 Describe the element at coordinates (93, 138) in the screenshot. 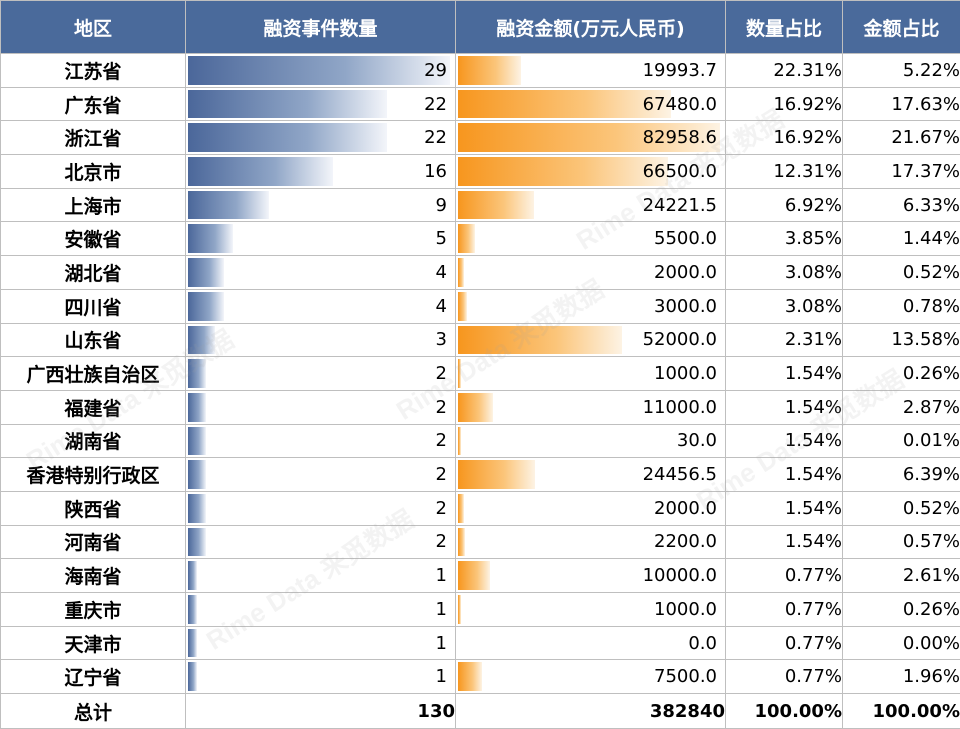

I see `region-cell: 浙江省` at that location.